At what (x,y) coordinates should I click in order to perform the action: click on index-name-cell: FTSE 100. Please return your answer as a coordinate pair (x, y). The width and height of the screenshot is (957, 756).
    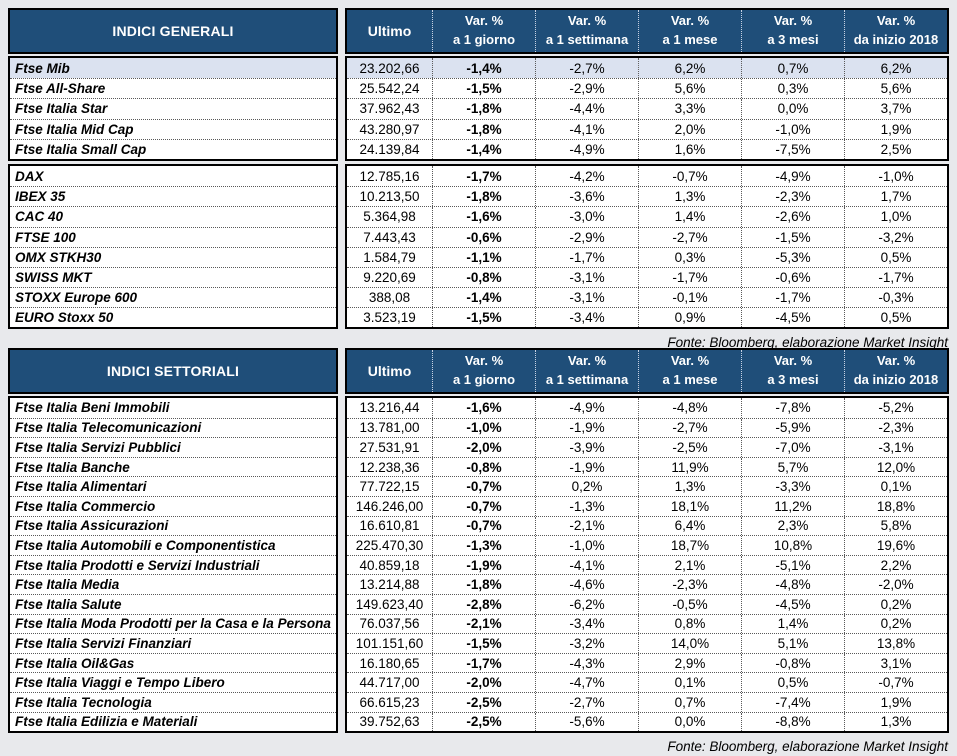
    Looking at the image, I should click on (173, 236).